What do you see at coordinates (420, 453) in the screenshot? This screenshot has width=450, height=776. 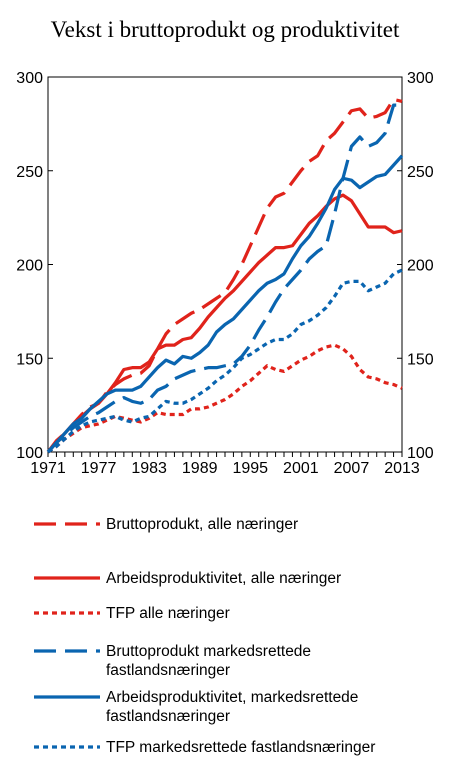 I see `y-tick-label-right: 100` at bounding box center [420, 453].